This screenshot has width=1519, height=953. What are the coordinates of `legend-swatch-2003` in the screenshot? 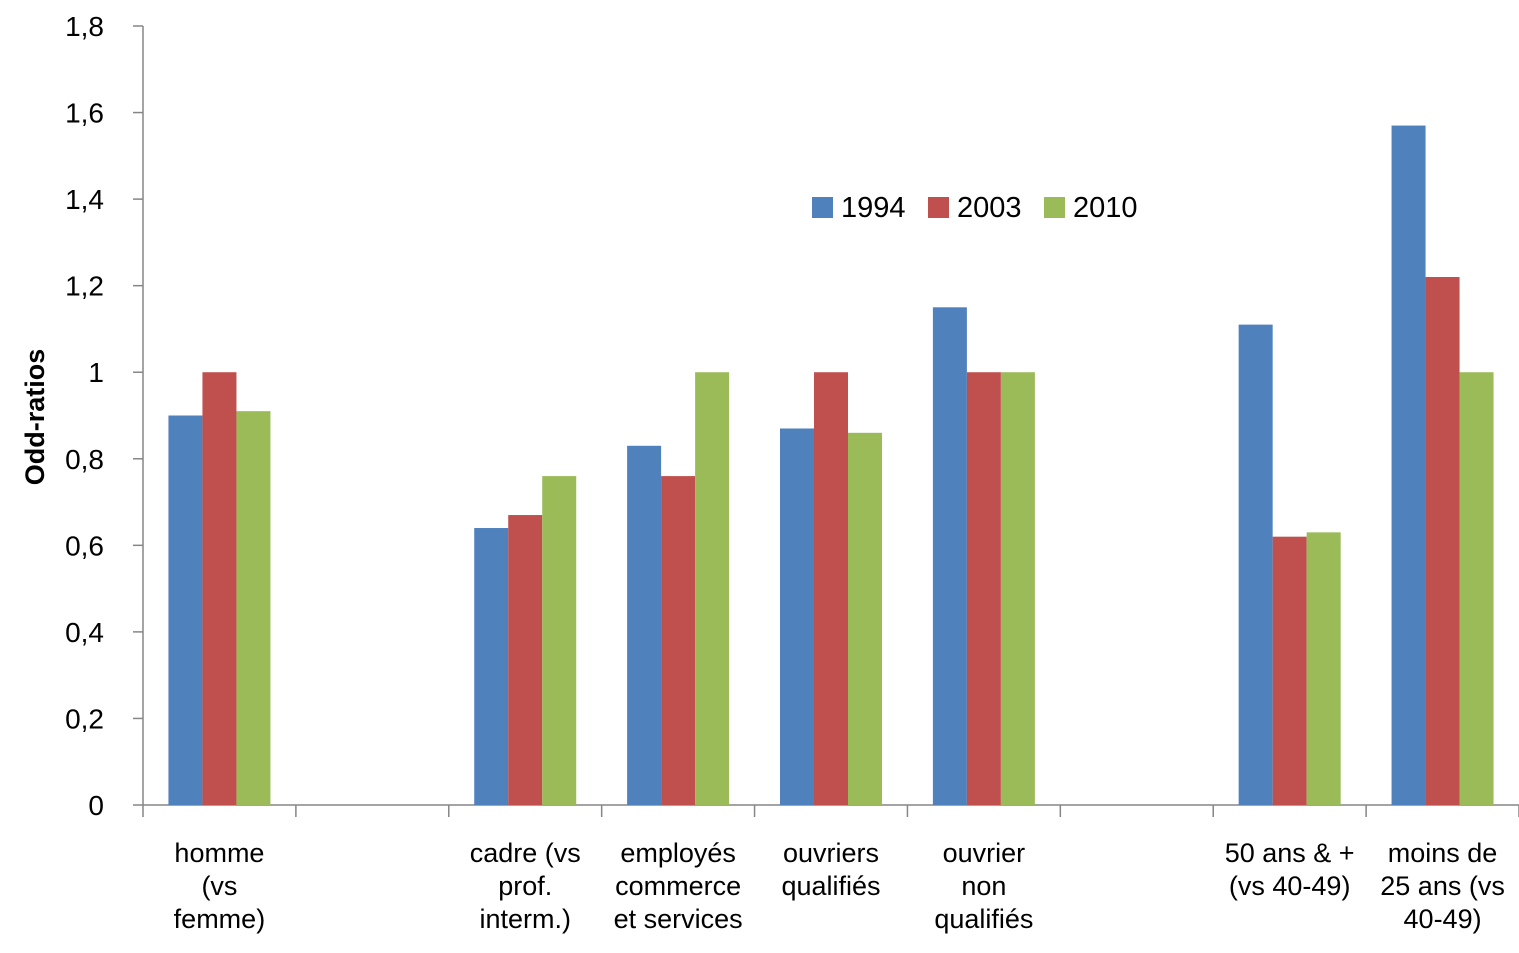 It's located at (938, 207).